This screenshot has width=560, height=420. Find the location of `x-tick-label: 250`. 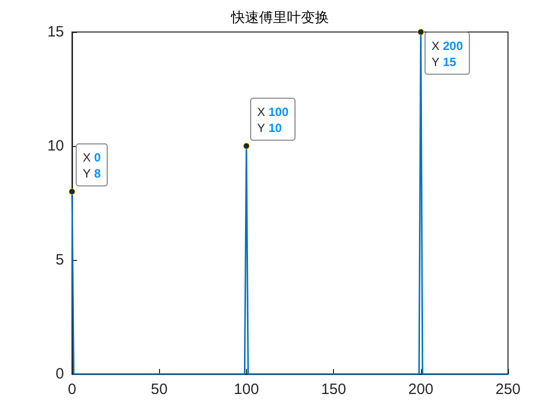

x-tick-label: 250 is located at coordinates (508, 389).